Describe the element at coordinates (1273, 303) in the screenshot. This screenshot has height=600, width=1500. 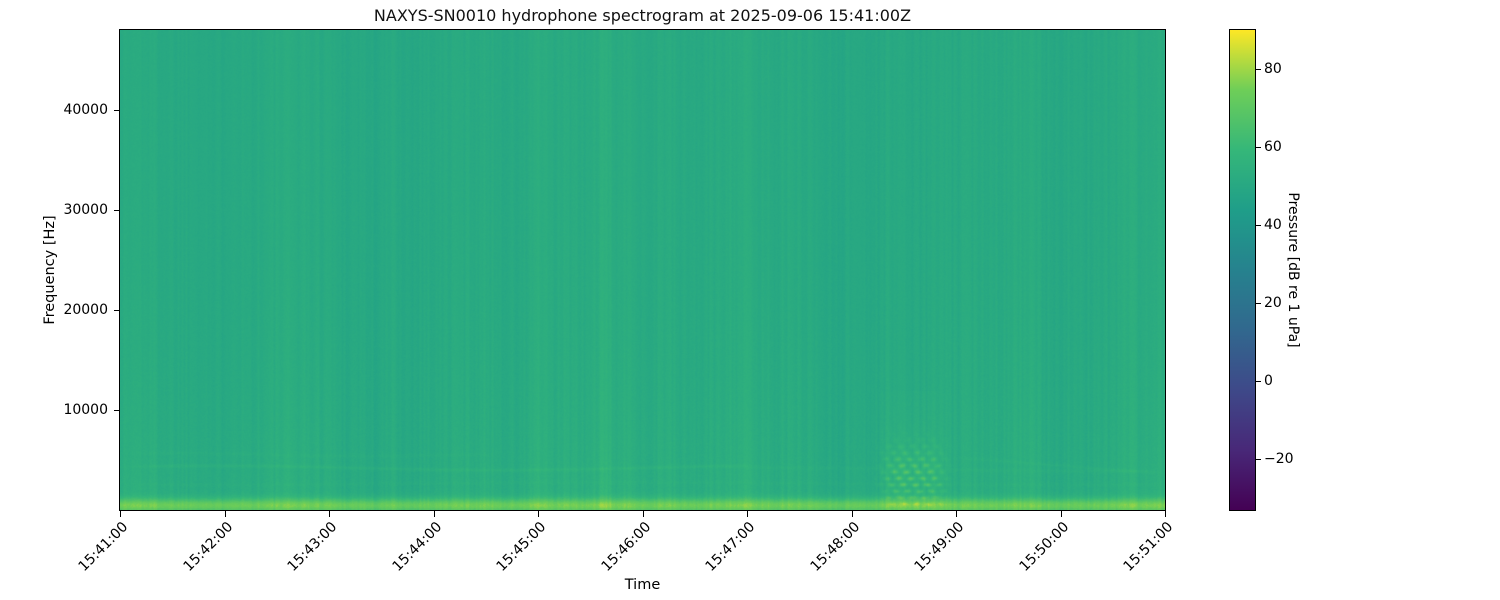
I see `colorbar-tick-label: 20` at that location.